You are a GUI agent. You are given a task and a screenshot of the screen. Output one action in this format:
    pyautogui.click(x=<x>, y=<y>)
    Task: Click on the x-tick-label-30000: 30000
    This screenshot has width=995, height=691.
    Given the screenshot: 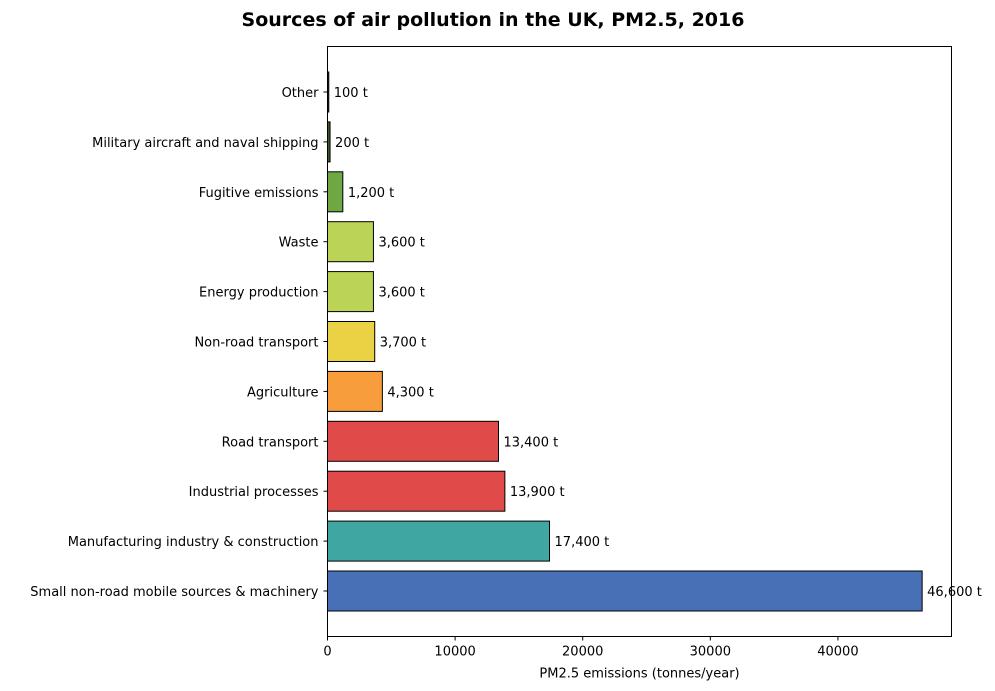 What is the action you would take?
    pyautogui.click(x=710, y=652)
    